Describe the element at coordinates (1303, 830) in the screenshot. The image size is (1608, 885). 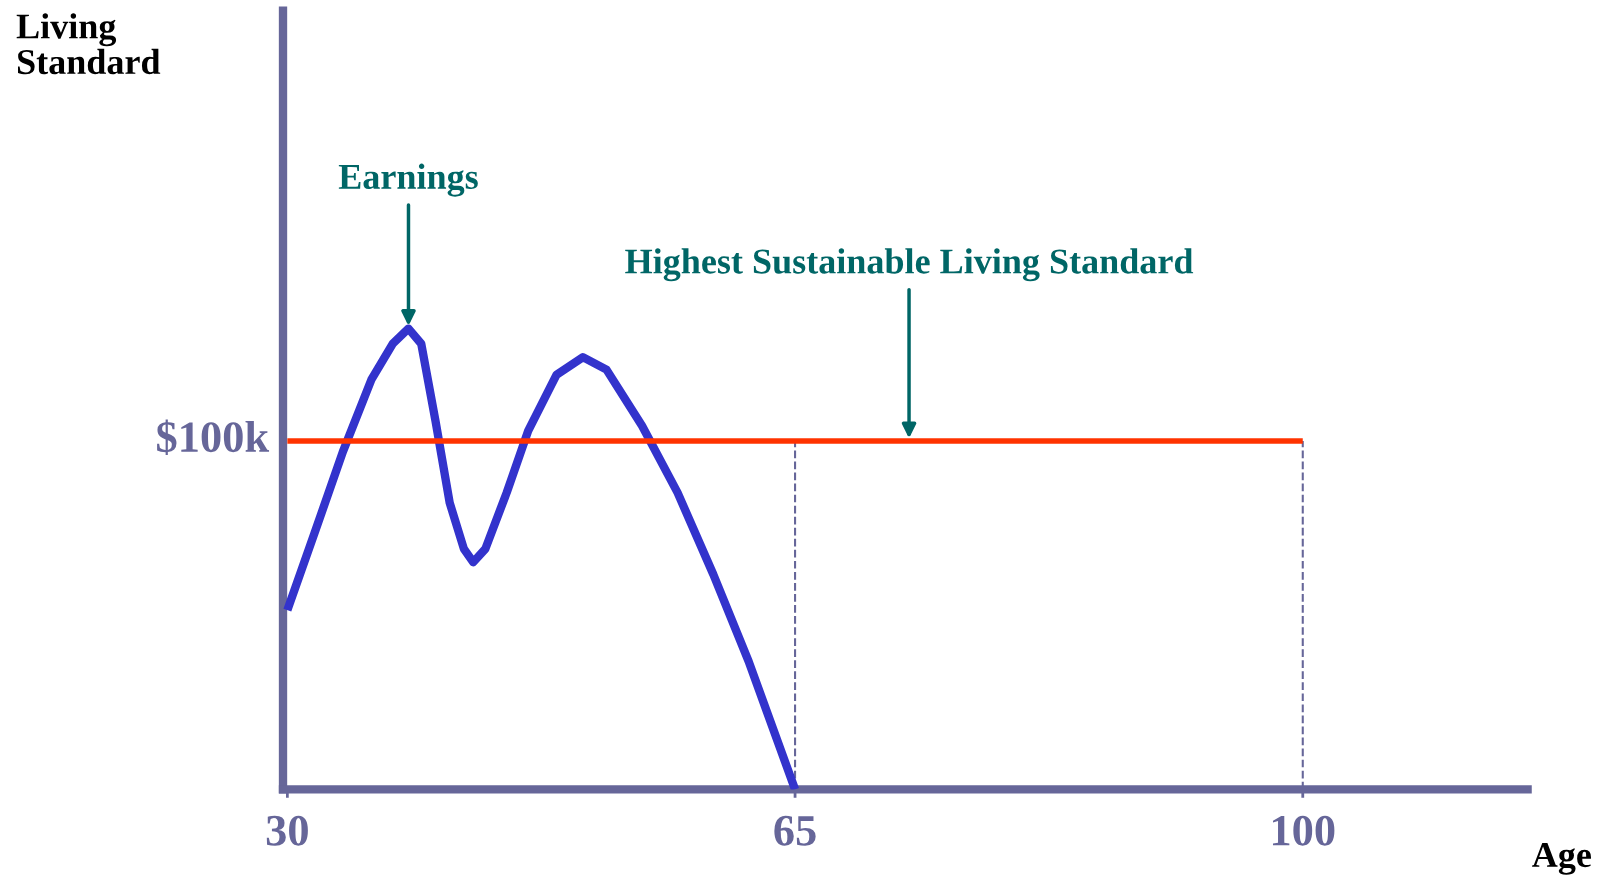
I see `x-tick-label: 100` at that location.